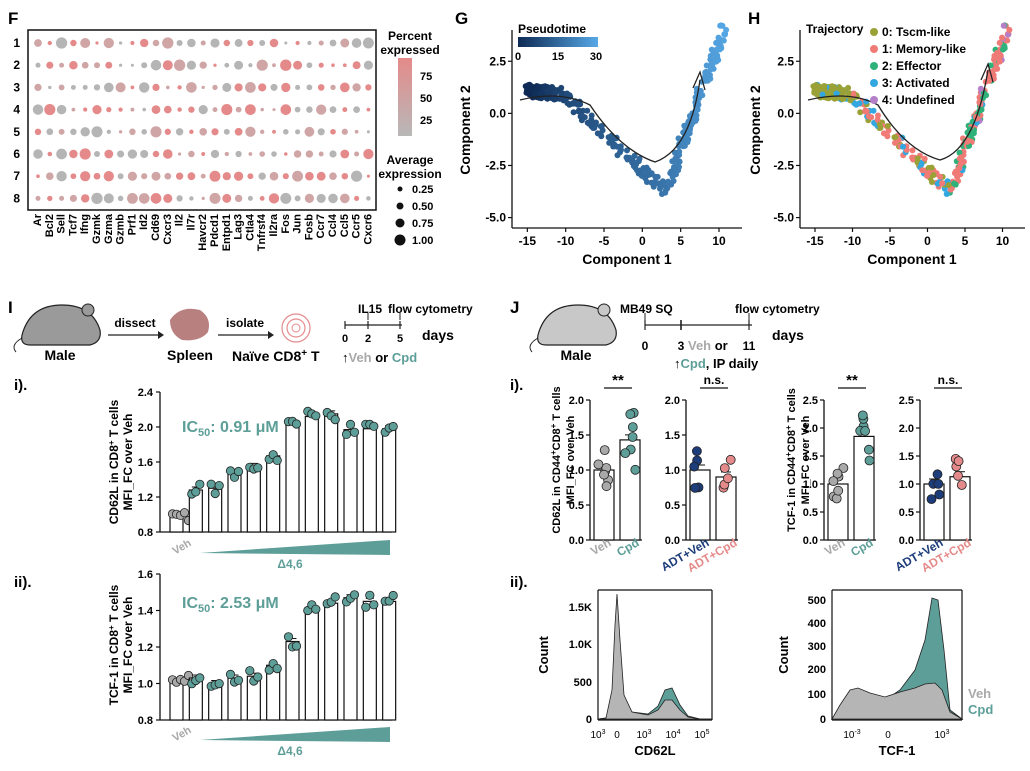  Describe the element at coordinates (145, 721) in the screenshot. I see `bar-ytick: 0.8` at that location.